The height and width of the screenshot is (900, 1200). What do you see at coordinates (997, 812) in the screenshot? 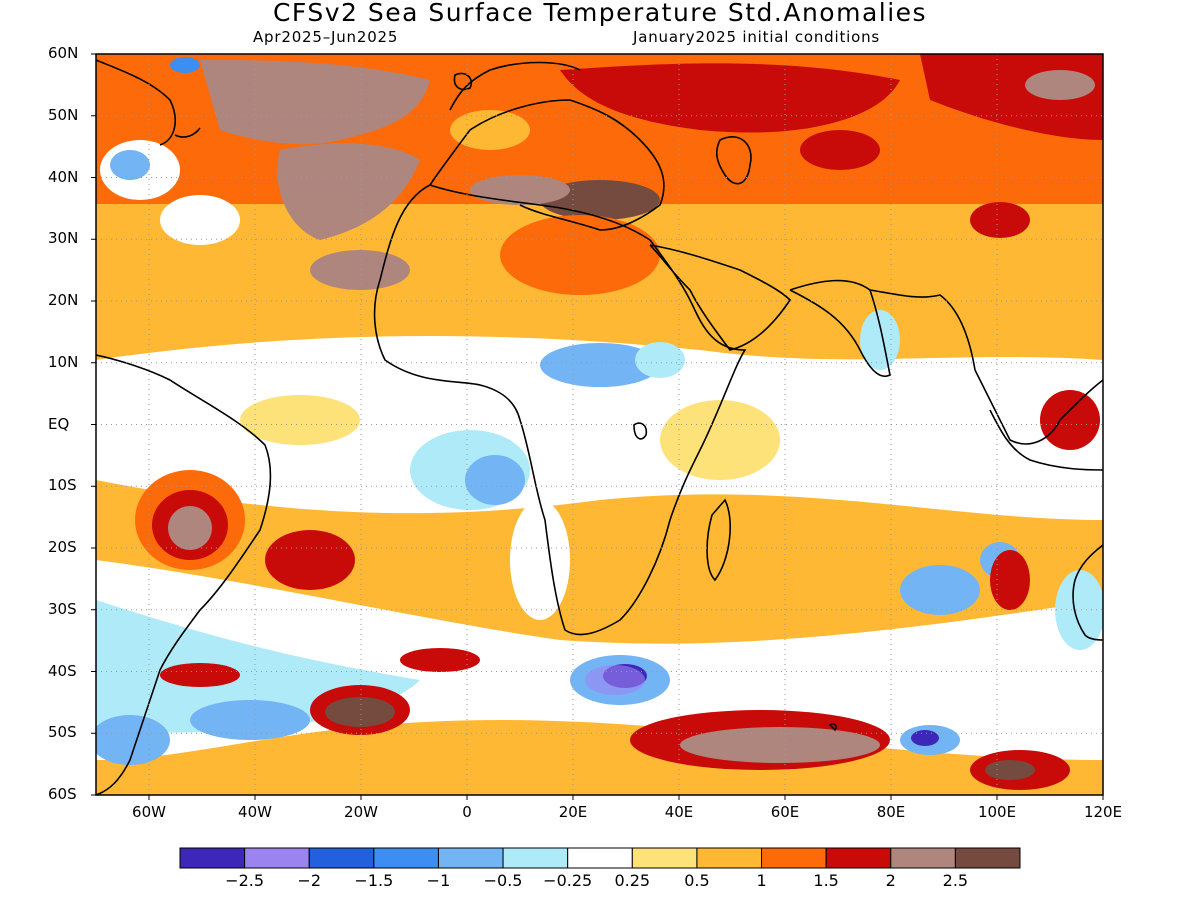
I see `lon-tick-label: 100E` at bounding box center [997, 812].